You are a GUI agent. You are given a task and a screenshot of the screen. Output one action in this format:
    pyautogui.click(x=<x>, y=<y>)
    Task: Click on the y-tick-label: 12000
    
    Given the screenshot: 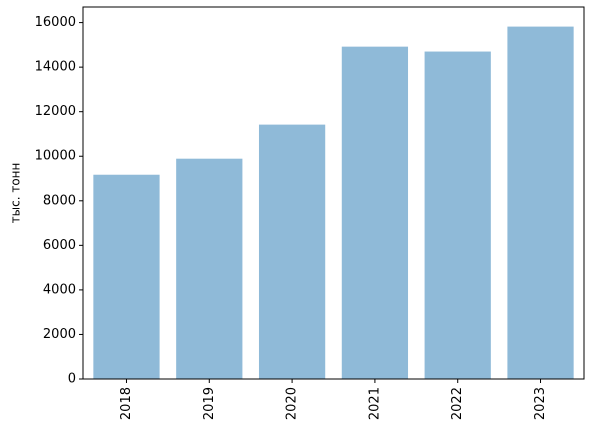 What is the action you would take?
    pyautogui.click(x=55, y=111)
    